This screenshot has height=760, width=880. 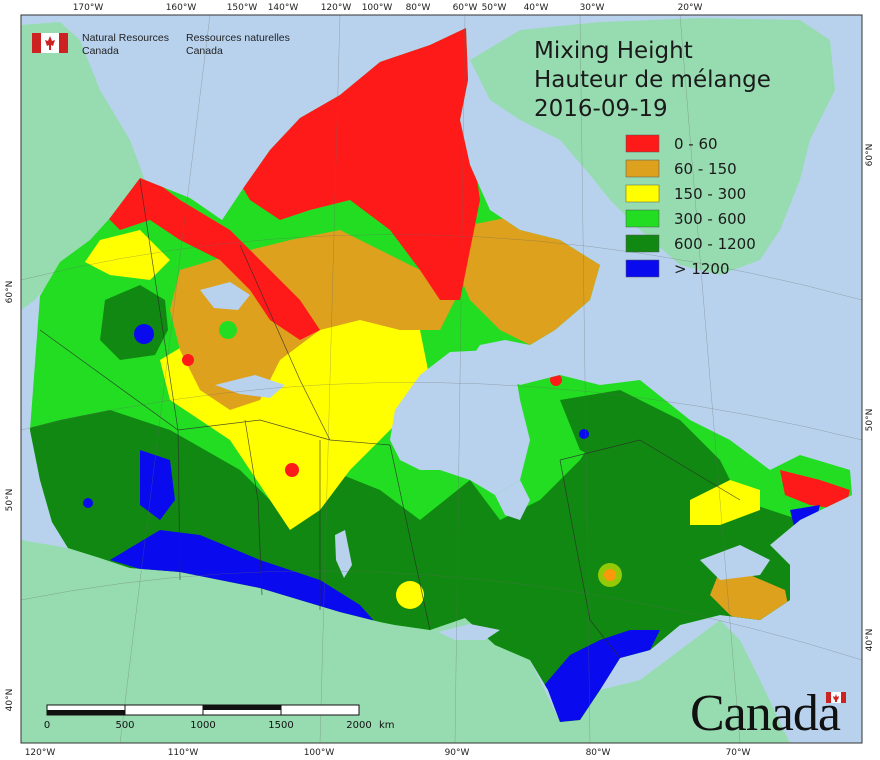 What do you see at coordinates (225, 296) in the screenshot?
I see `great-bear-lake` at bounding box center [225, 296].